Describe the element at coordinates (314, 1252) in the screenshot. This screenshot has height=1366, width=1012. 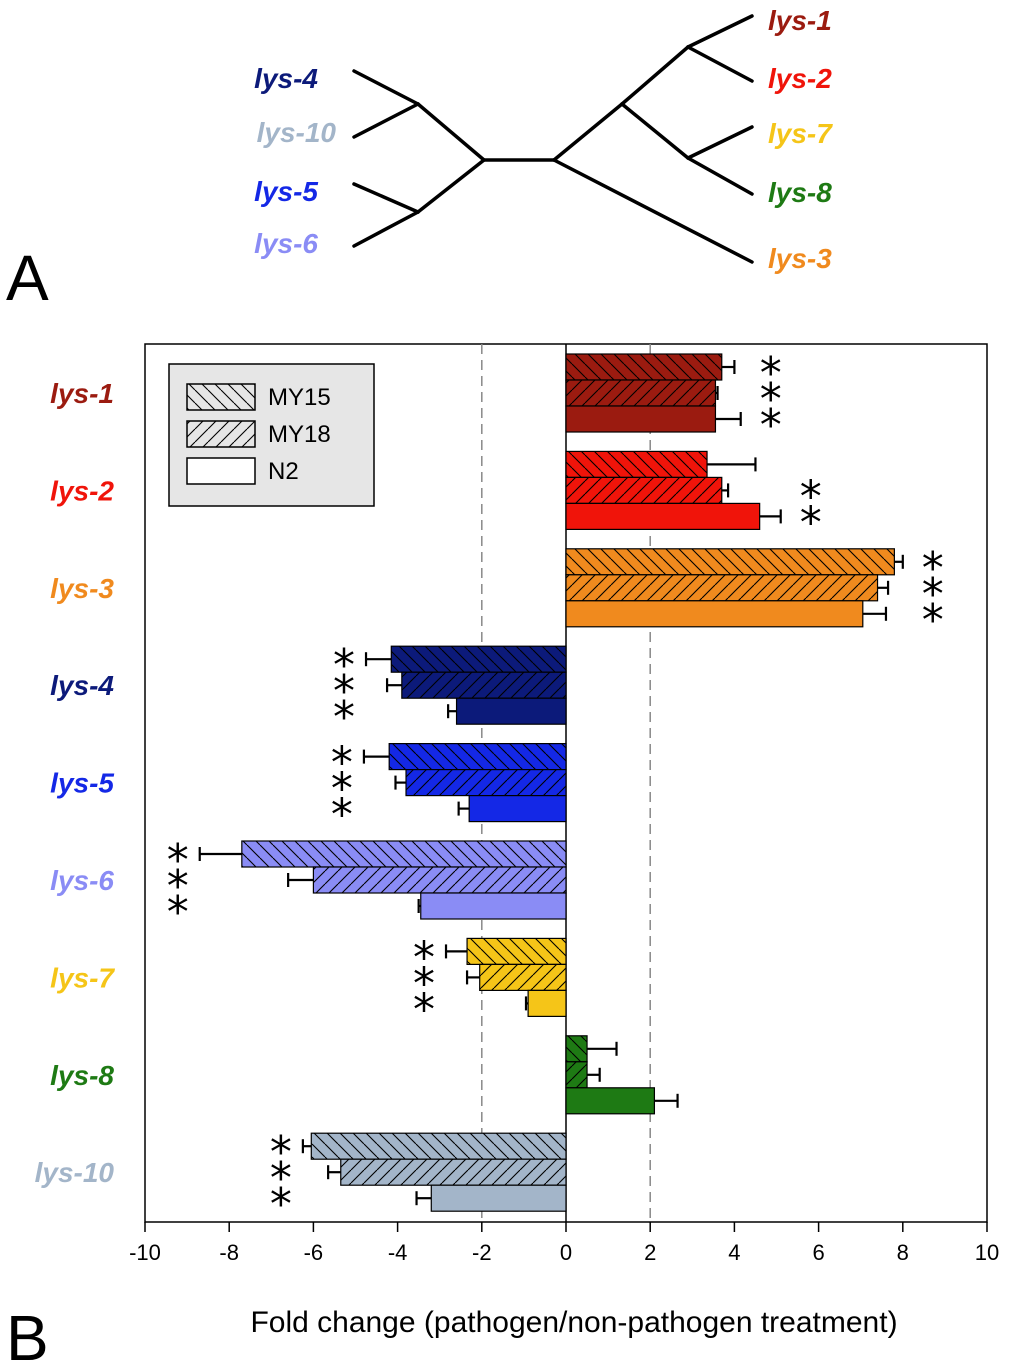
I see `x-tick-label: -6` at that location.